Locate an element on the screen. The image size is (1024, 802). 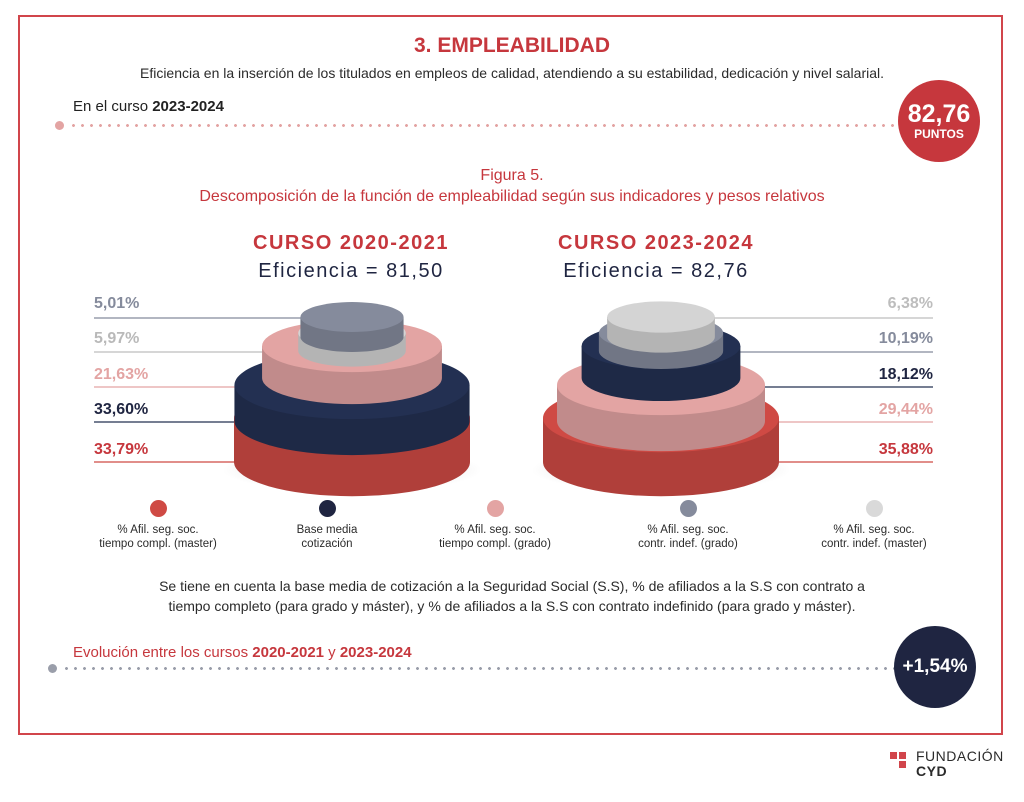
right-label-indef-master: 6,38% is located at coordinates (910, 303).